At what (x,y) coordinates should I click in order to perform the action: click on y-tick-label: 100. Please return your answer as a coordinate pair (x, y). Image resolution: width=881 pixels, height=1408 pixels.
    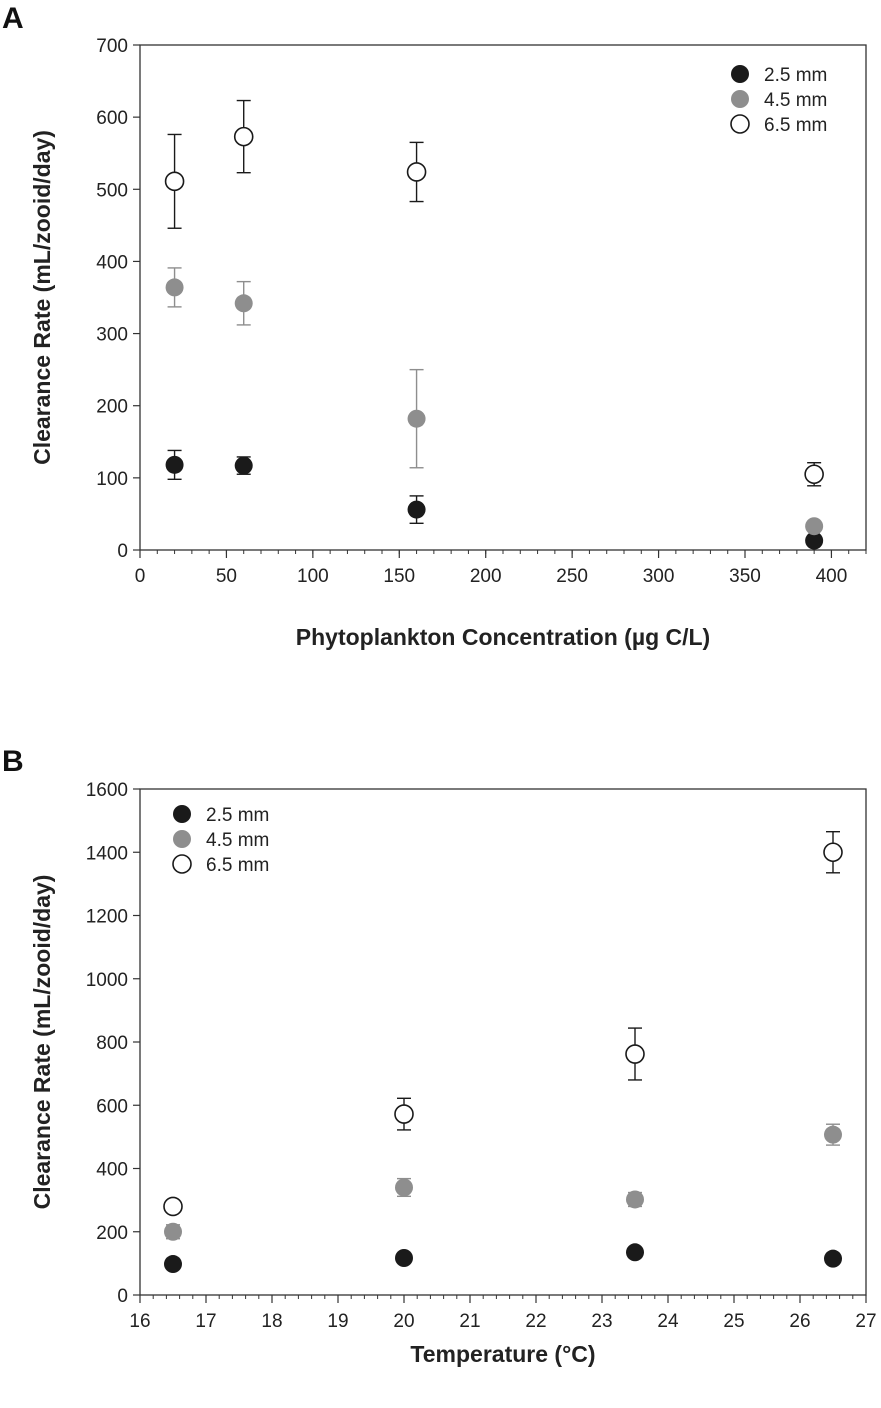
    Looking at the image, I should click on (112, 479).